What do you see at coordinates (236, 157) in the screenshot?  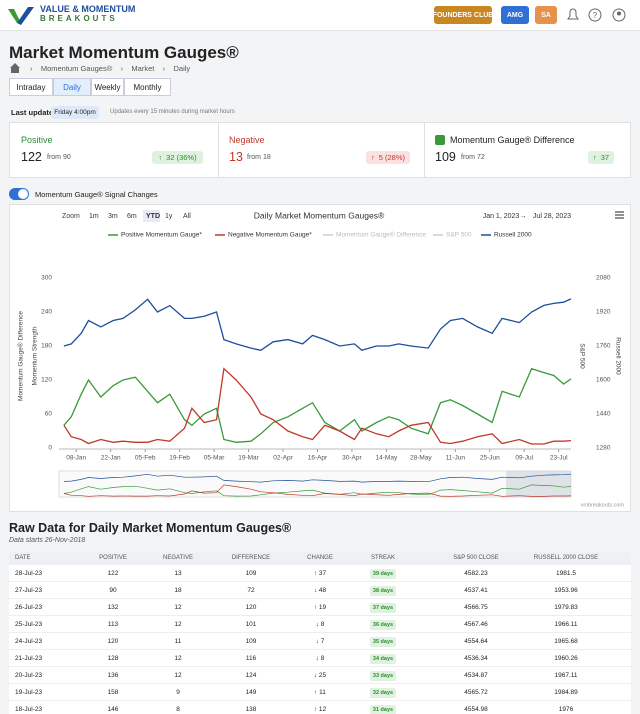 I see `card-value: 13` at bounding box center [236, 157].